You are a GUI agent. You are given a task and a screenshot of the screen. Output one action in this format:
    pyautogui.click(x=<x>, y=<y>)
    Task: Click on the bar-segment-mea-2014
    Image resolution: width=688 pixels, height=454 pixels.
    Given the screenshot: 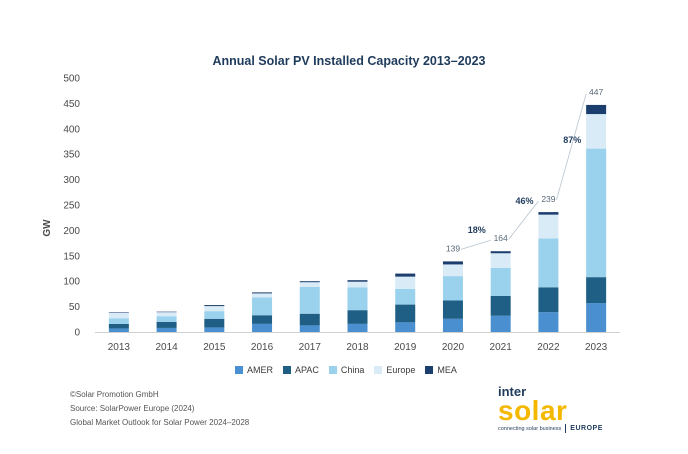 What is the action you would take?
    pyautogui.click(x=166, y=312)
    